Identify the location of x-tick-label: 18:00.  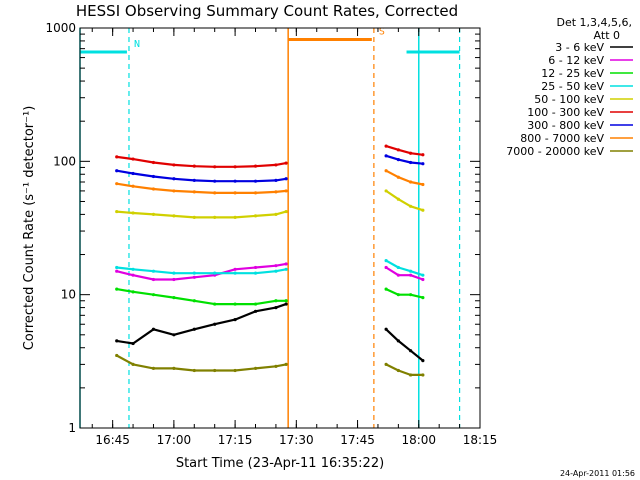
(418, 440).